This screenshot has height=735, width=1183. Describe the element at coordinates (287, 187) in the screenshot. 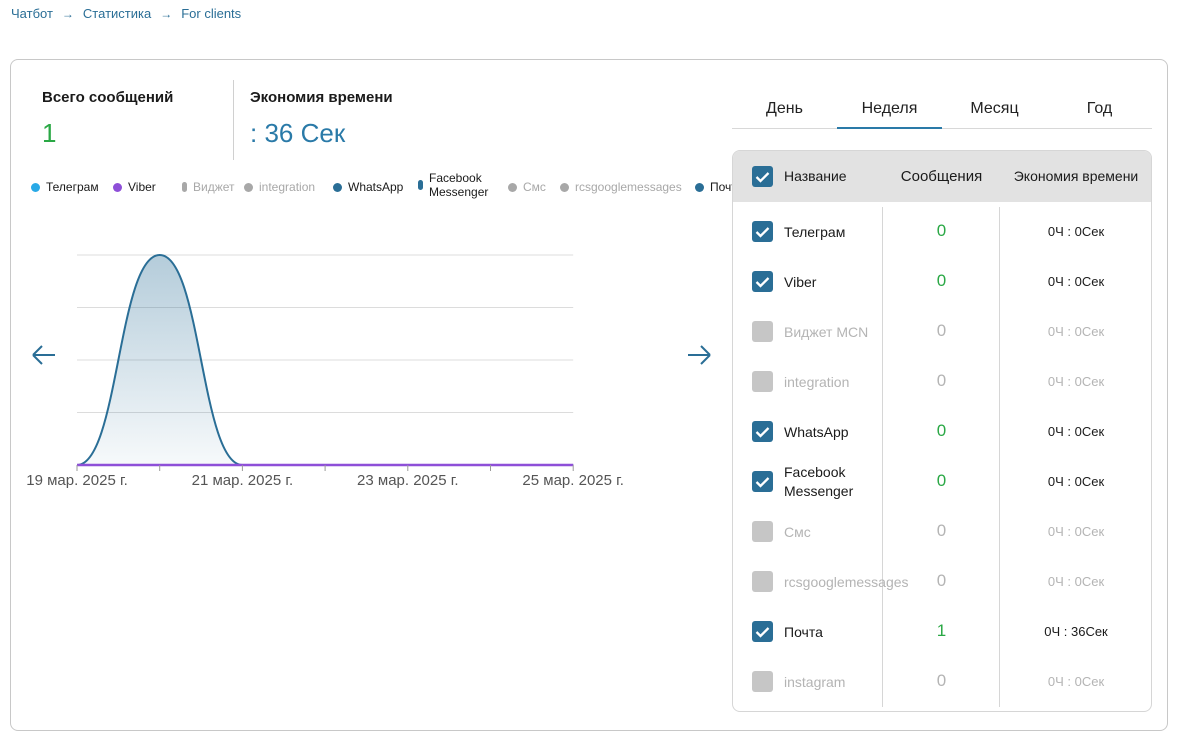

I see `legend-label: integration` at that location.